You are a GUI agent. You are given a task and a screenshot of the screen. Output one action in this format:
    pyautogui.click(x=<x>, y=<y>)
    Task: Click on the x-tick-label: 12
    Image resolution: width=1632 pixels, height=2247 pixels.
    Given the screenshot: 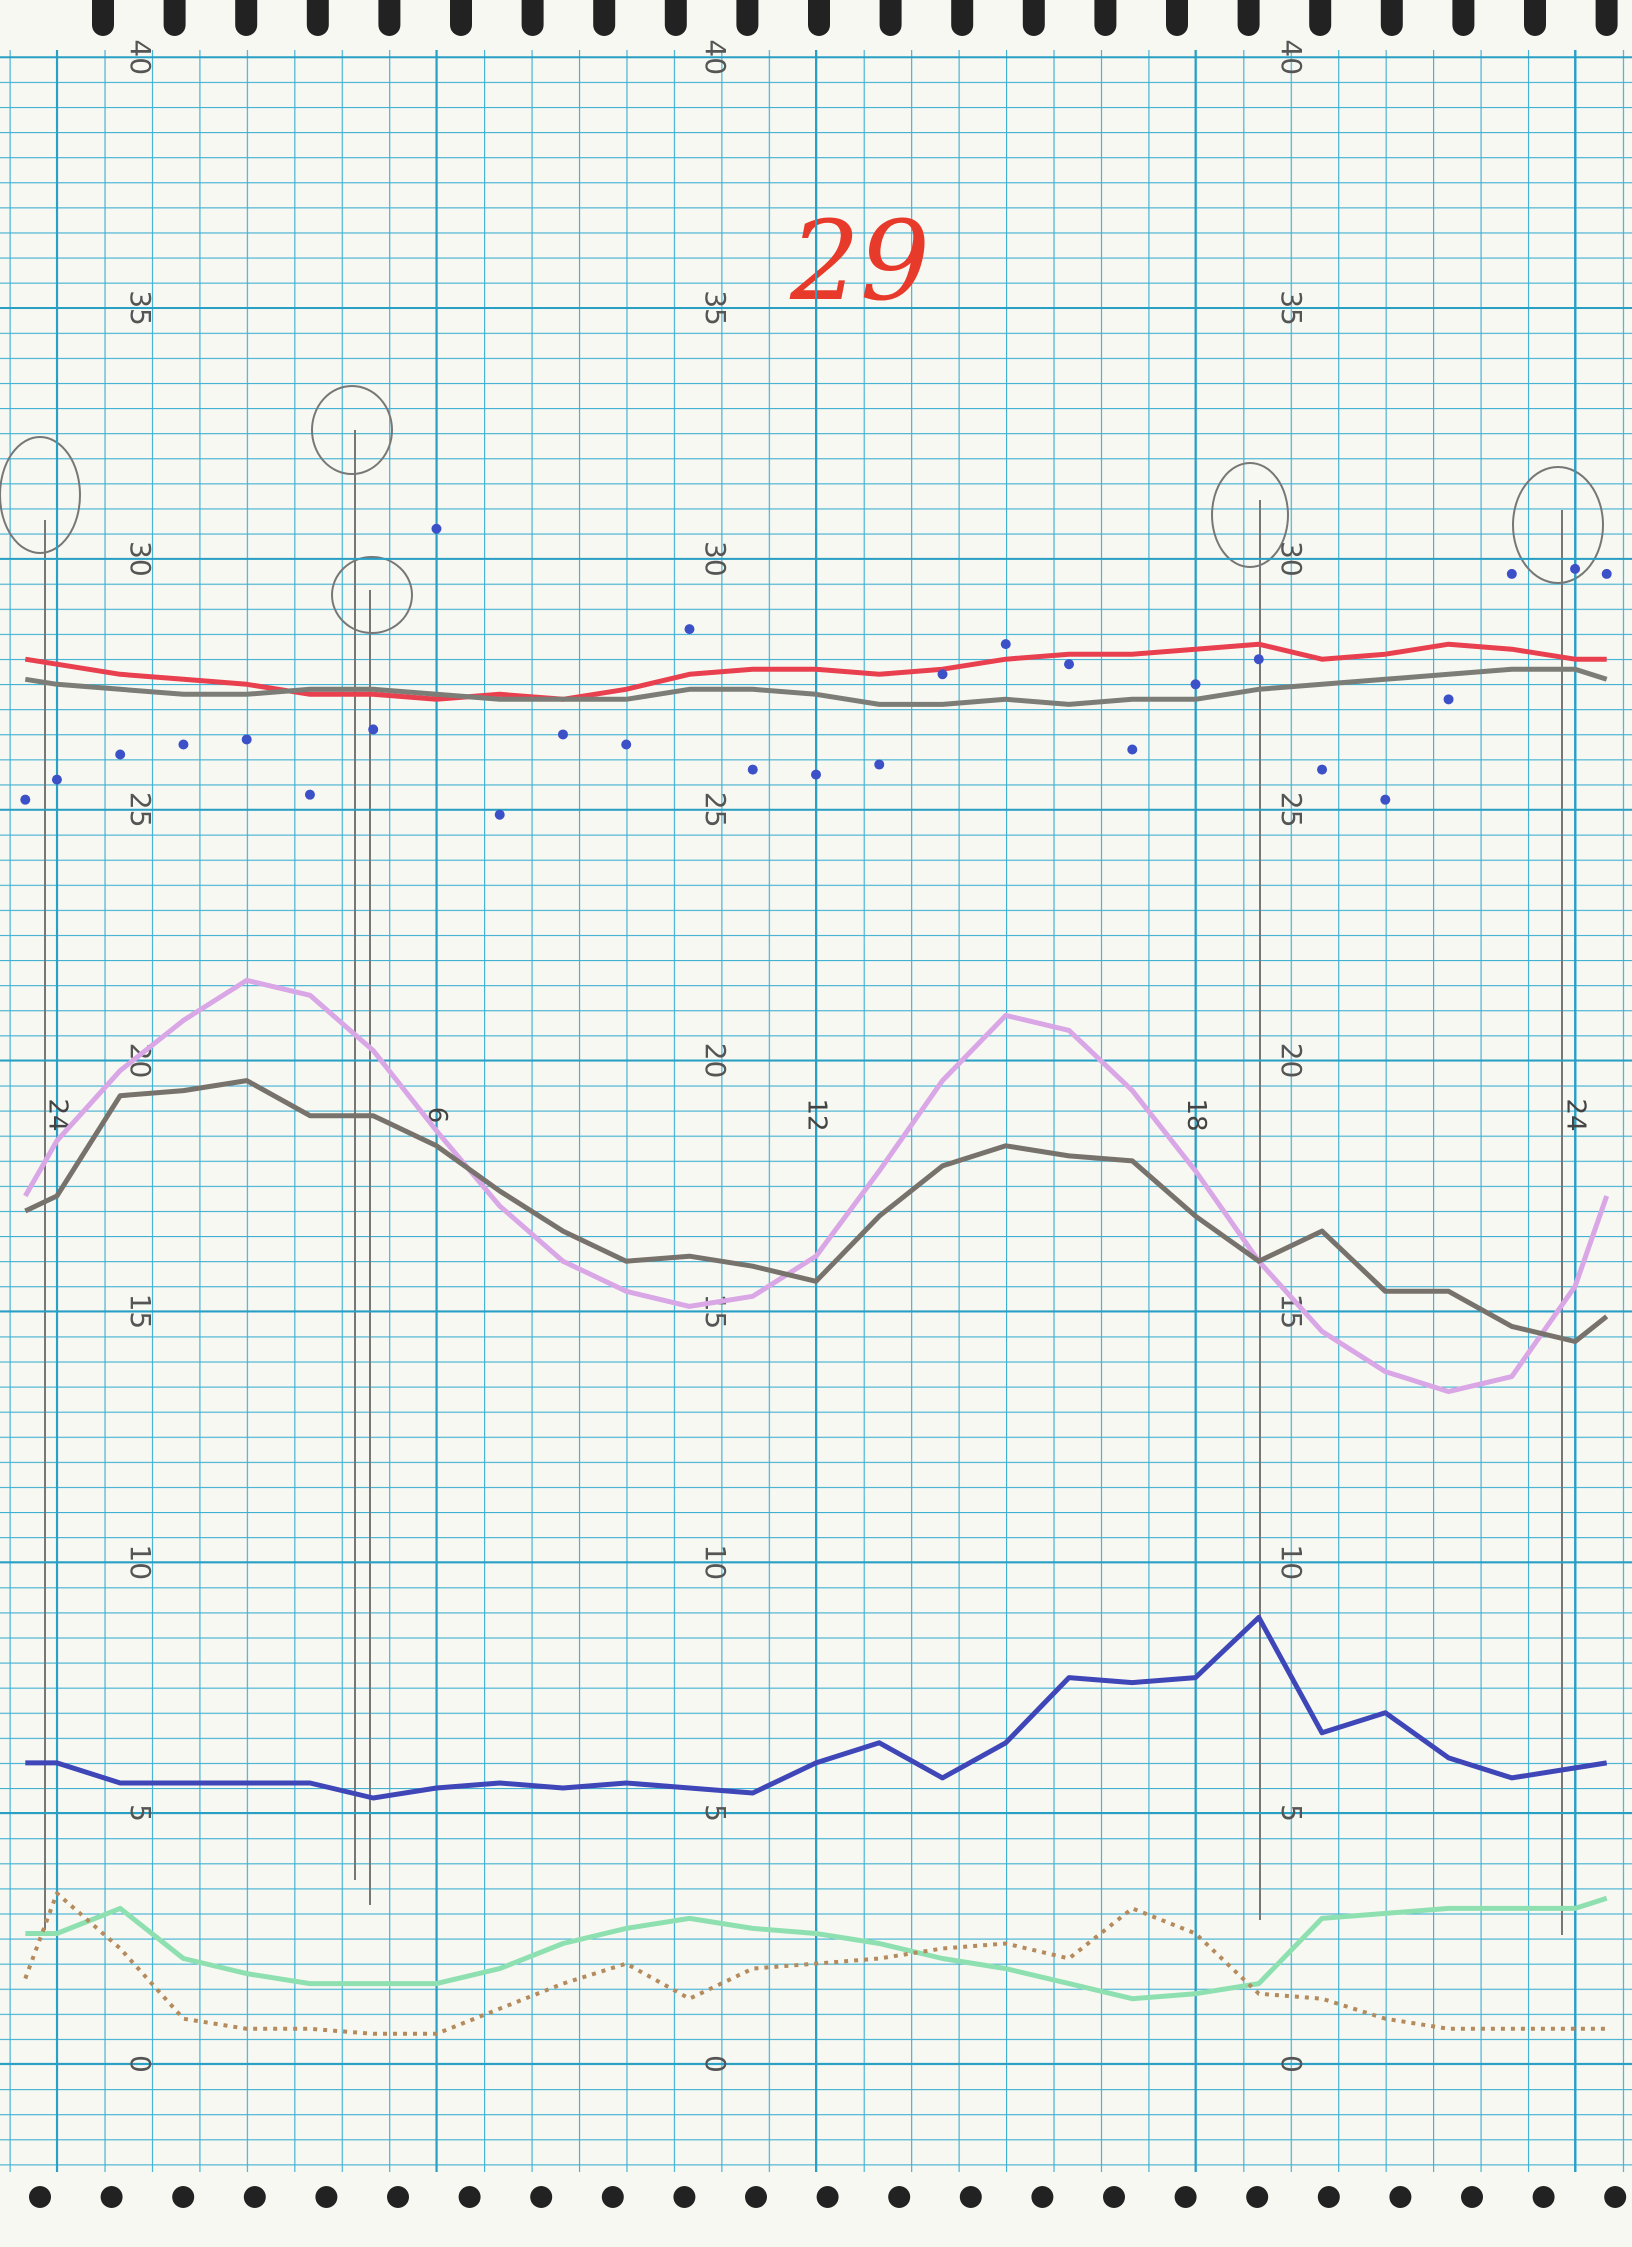 What is the action you would take?
    pyautogui.click(x=817, y=1114)
    